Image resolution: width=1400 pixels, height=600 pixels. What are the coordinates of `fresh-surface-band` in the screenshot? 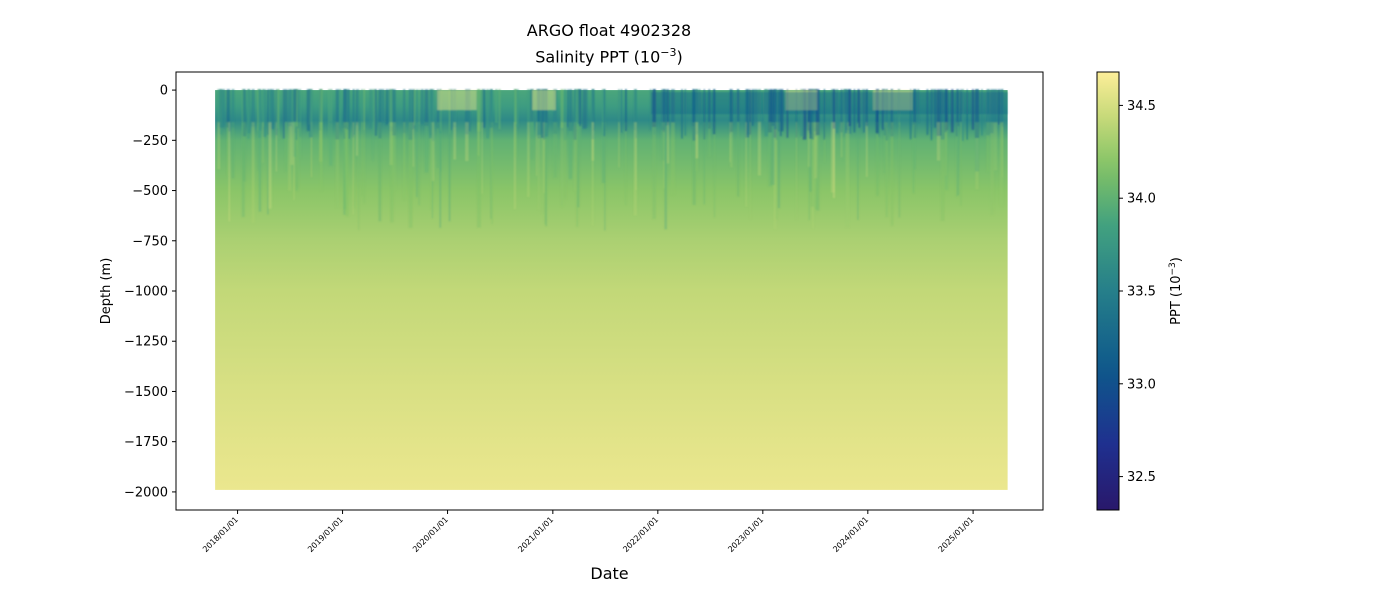 It's located at (829, 103).